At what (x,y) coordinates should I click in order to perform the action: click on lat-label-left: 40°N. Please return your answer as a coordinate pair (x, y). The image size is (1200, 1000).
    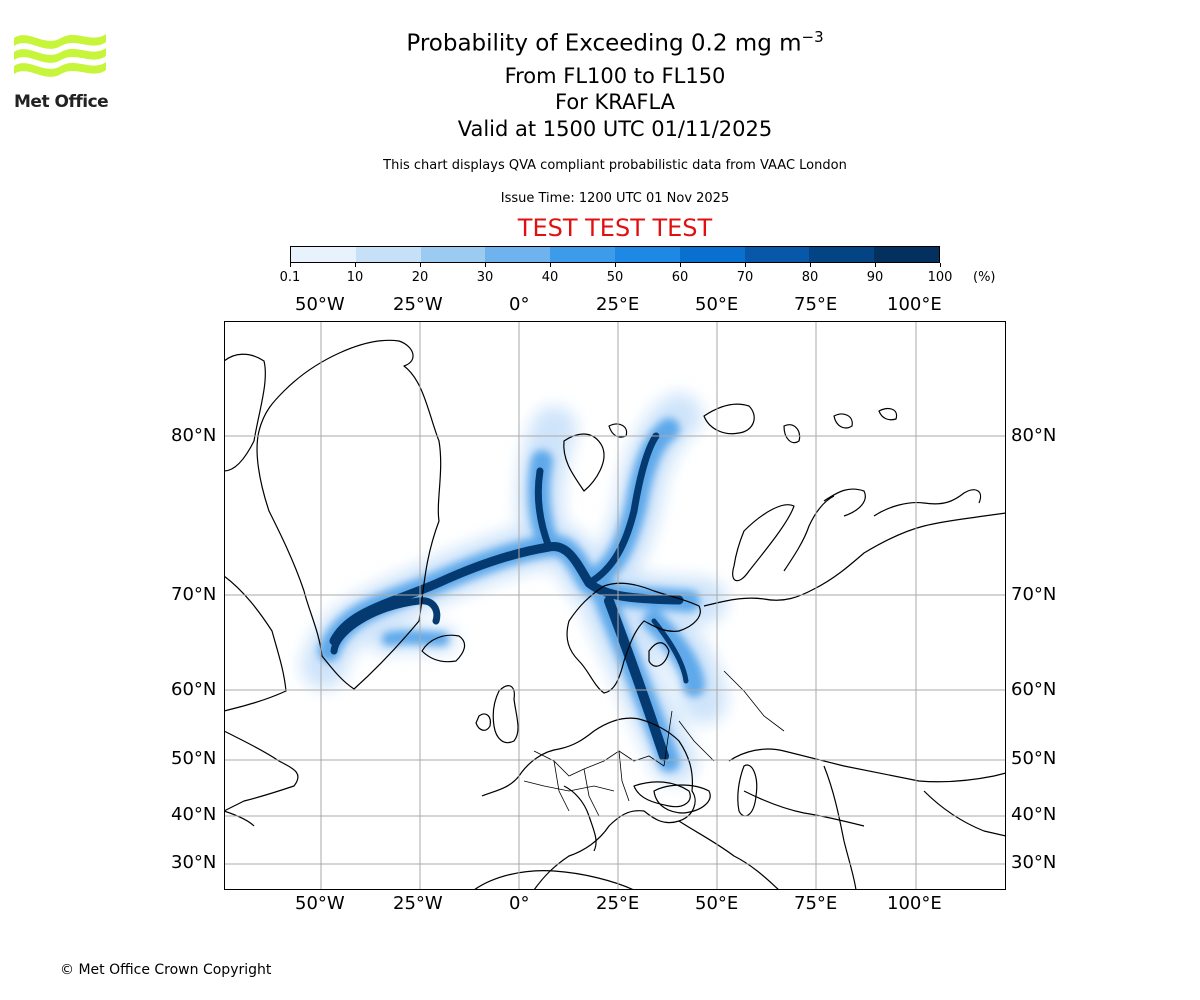
    Looking at the image, I should click on (194, 814).